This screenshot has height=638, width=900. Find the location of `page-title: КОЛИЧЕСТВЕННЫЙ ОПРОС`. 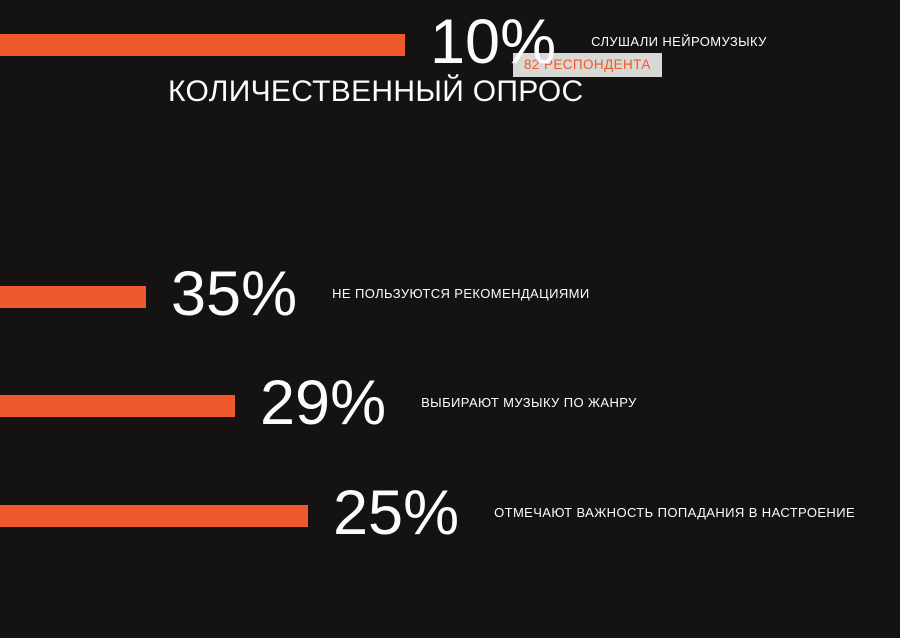

page-title: КОЛИЧЕСТВЕННЫЙ ОПРОС is located at coordinates (376, 91).